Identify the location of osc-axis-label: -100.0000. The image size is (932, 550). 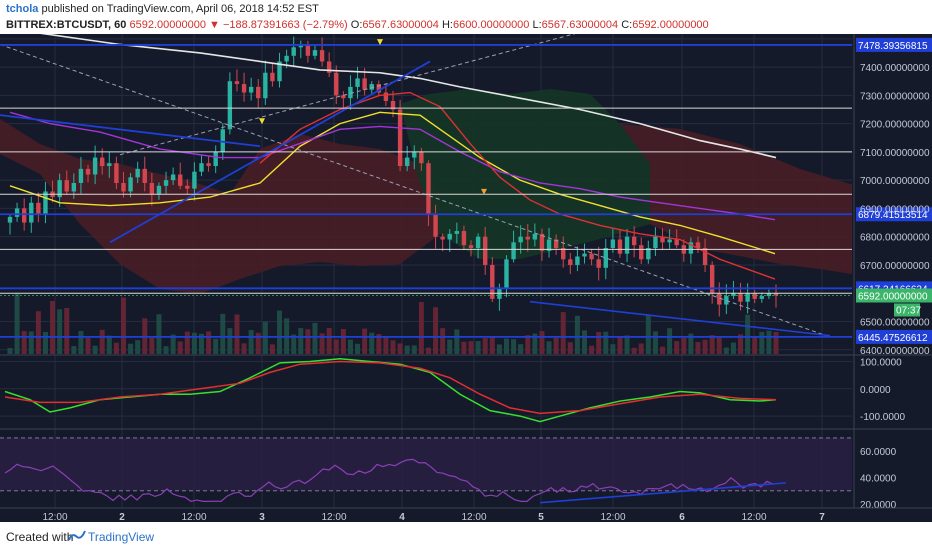
(882, 417).